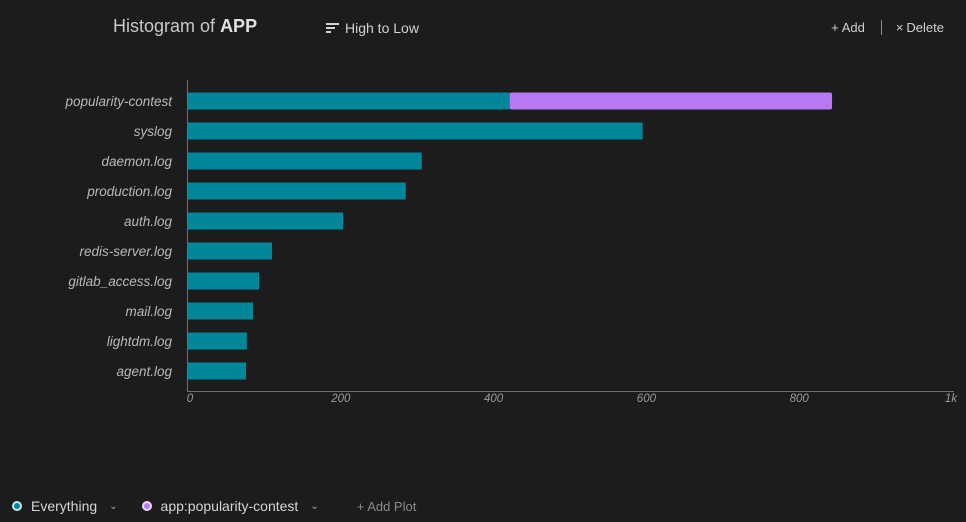 Image resolution: width=966 pixels, height=522 pixels. I want to click on plot-popularity-label: app:popularity-contest, so click(229, 506).